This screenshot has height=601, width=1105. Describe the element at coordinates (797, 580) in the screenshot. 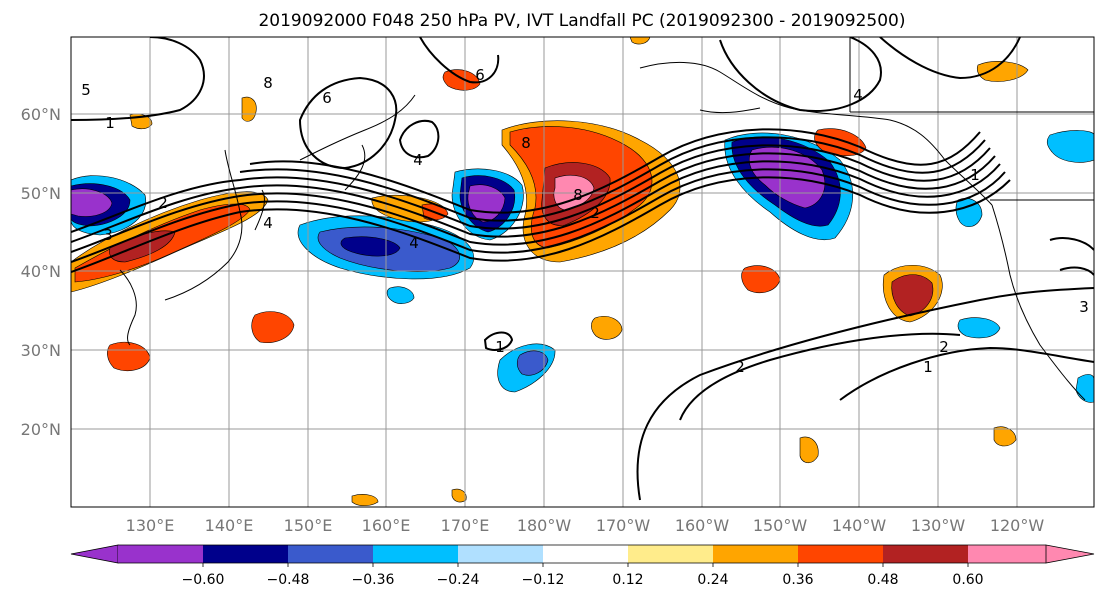

I see `colorbar-tick-label: 0.36` at that location.